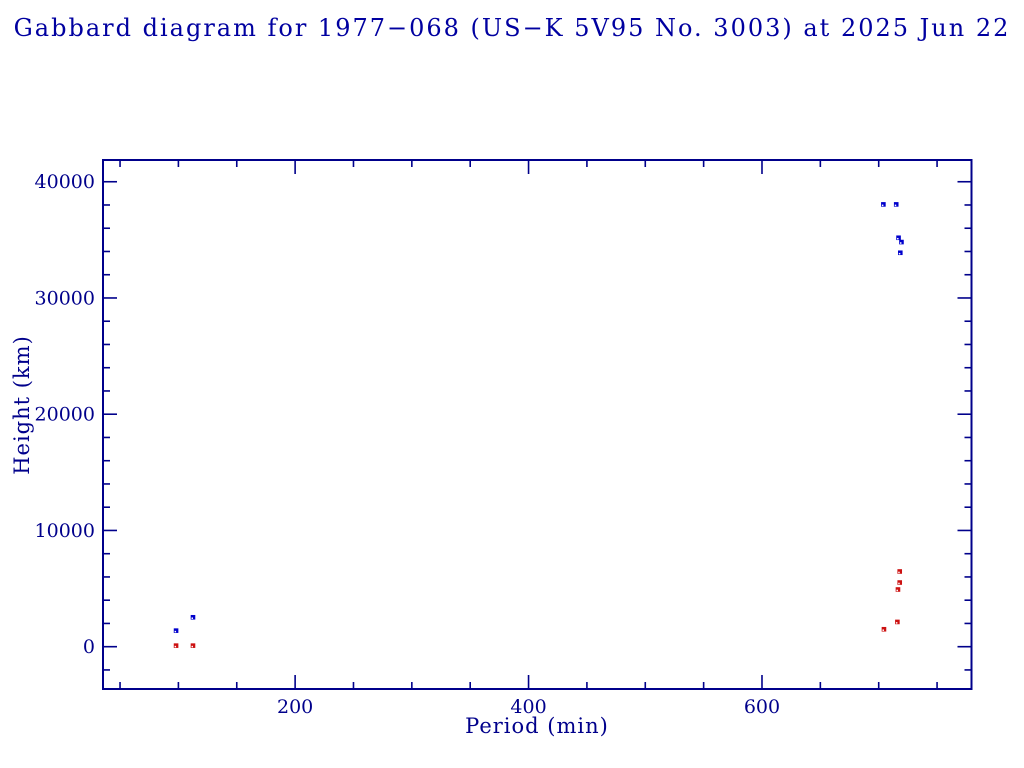 Image resolution: width=1024 pixels, height=768 pixels. Describe the element at coordinates (537, 726) in the screenshot. I see `x-axis-label: Period (min)` at that location.